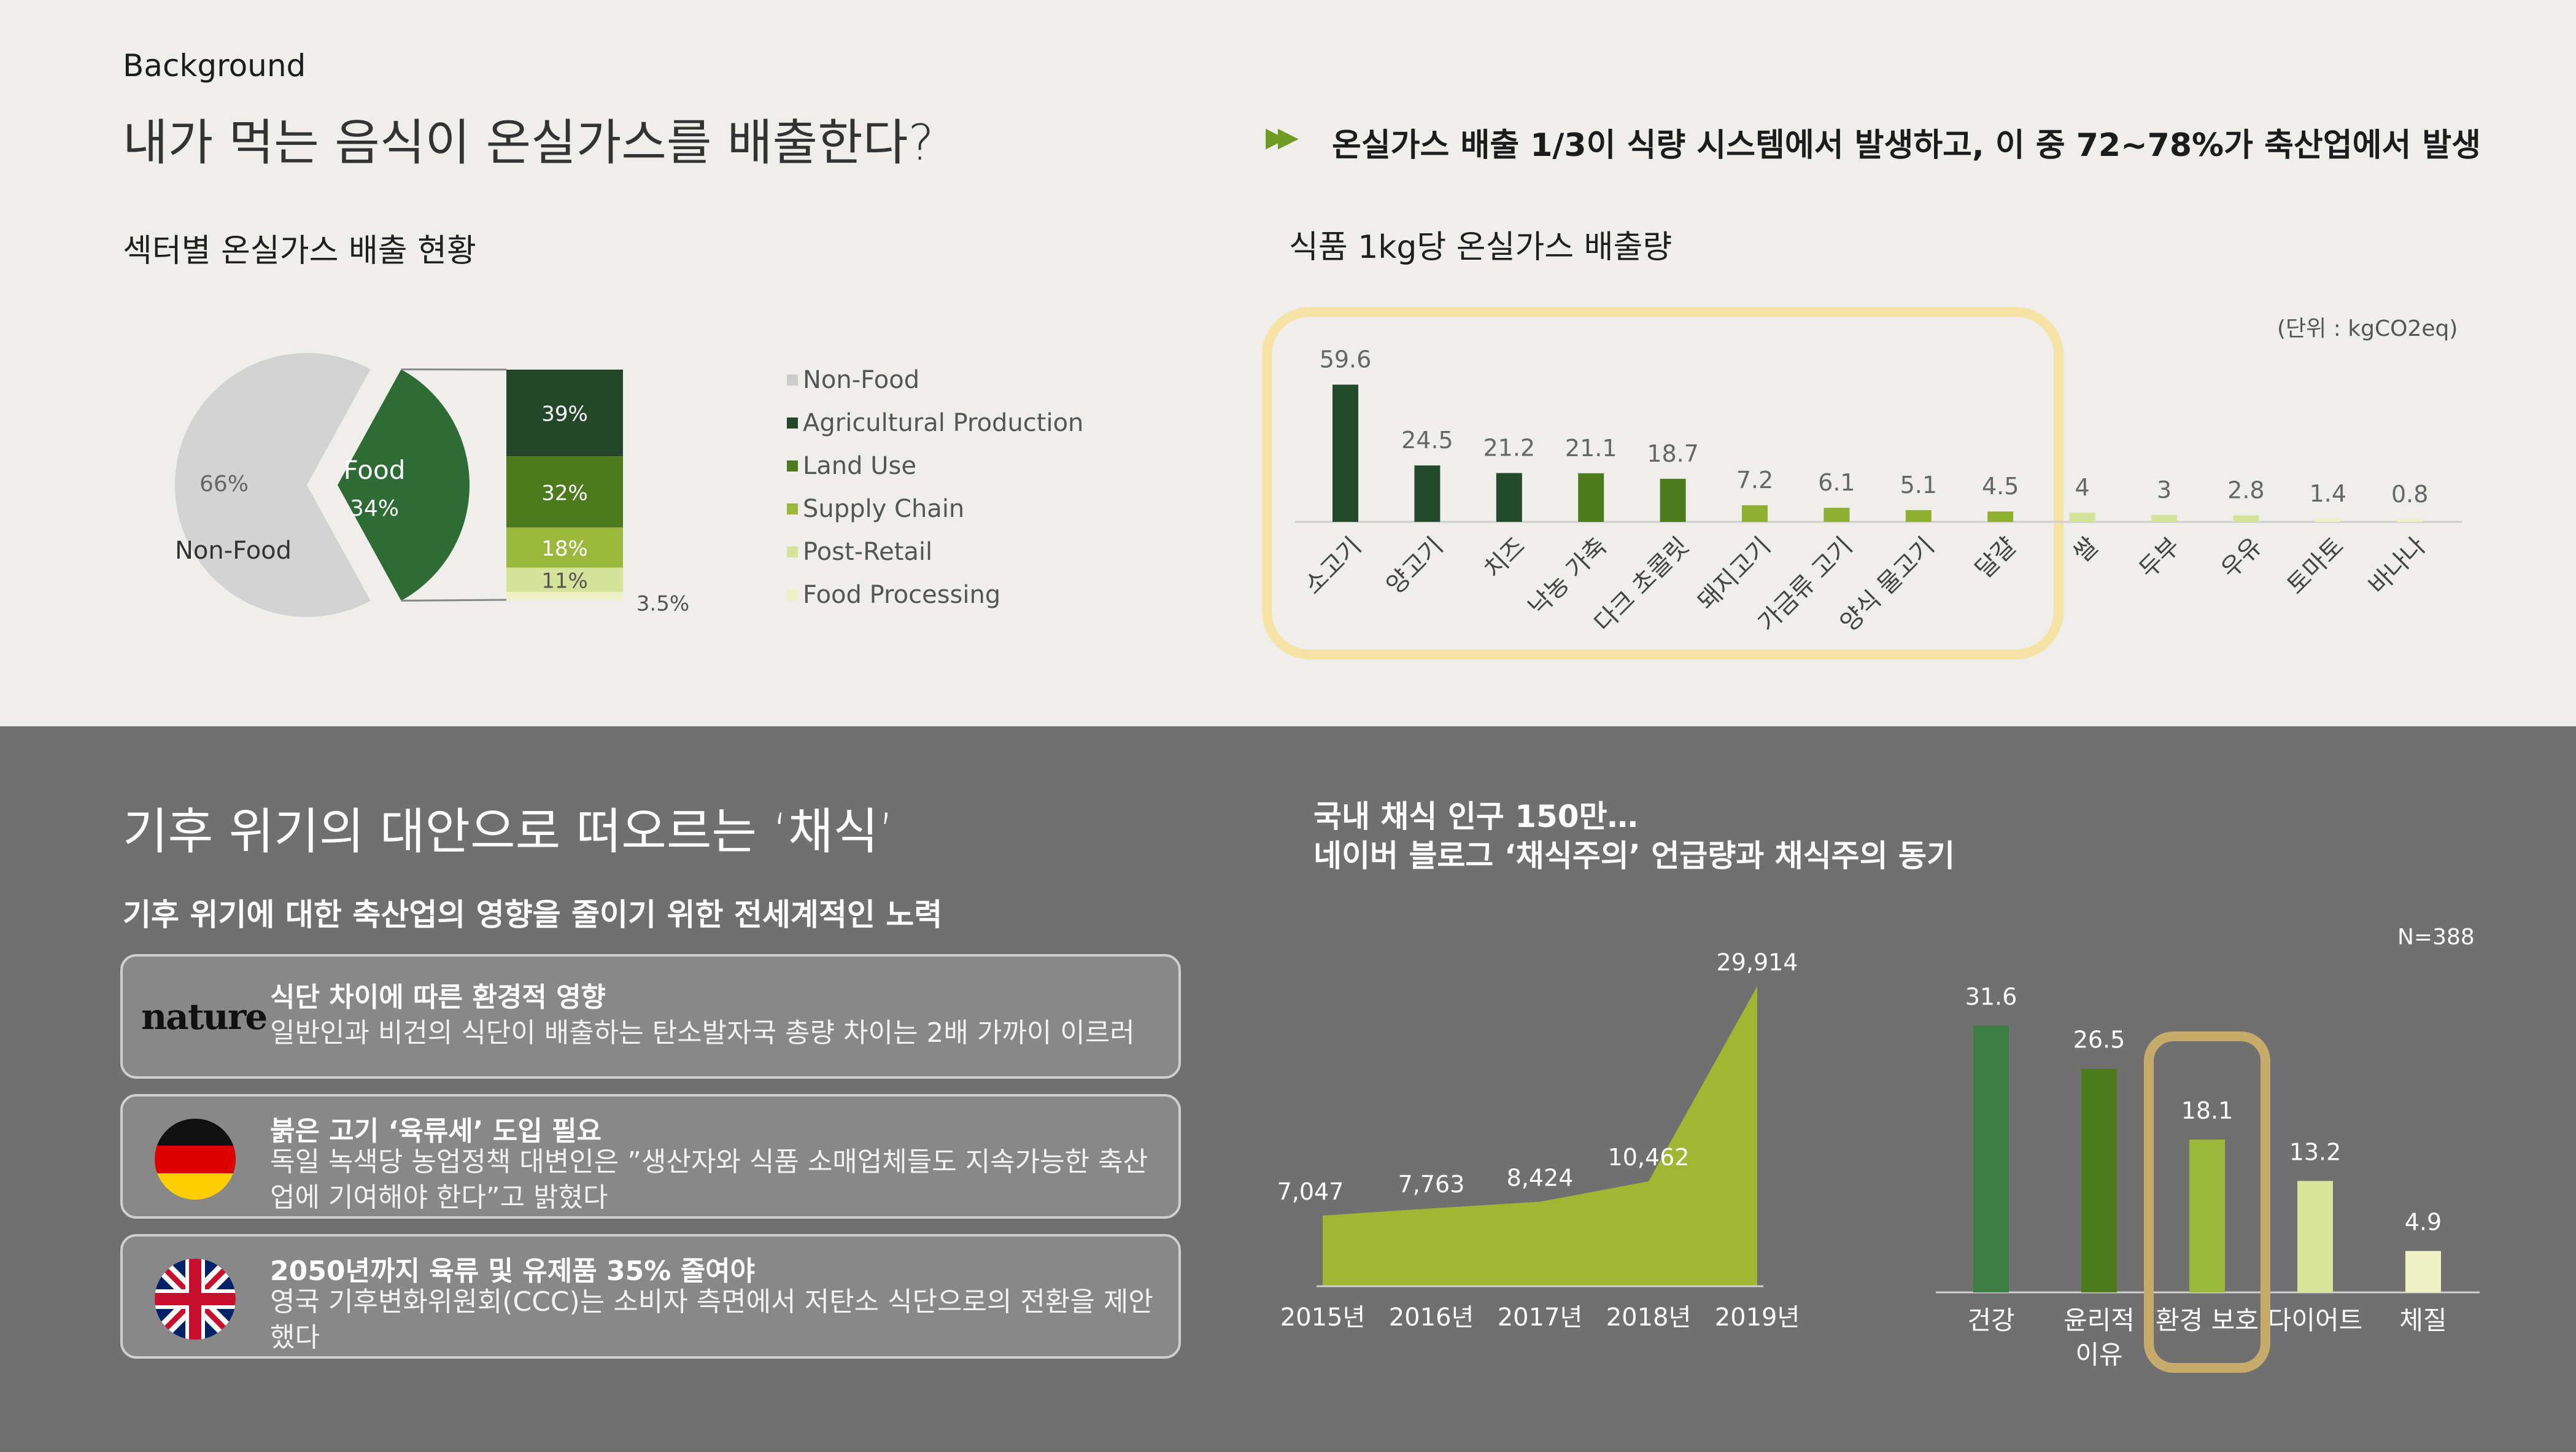  I want to click on category-label: 양고기, so click(1415, 566).